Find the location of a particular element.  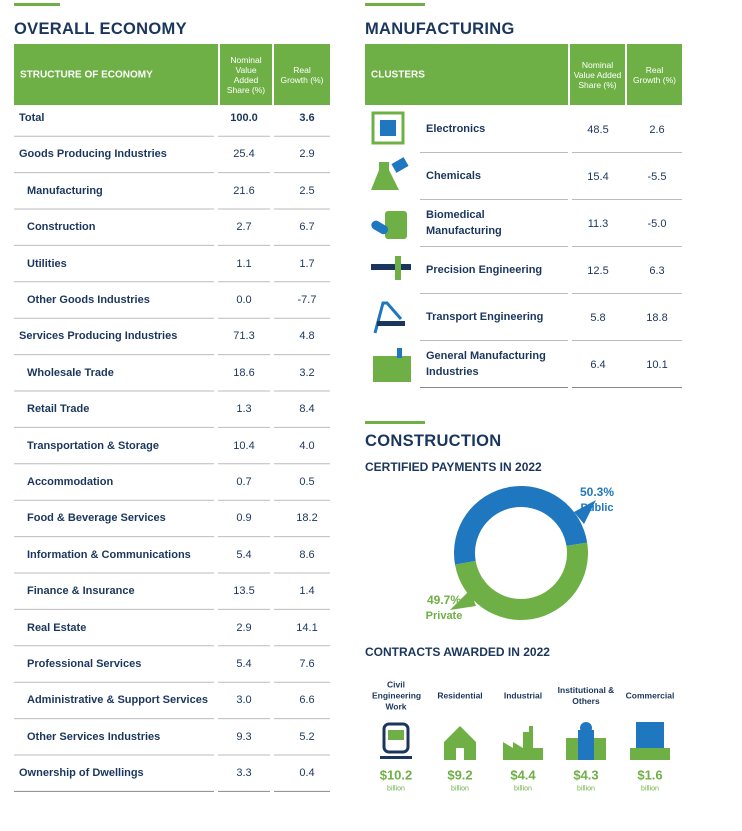

cell-value: 8.6 is located at coordinates (307, 554).